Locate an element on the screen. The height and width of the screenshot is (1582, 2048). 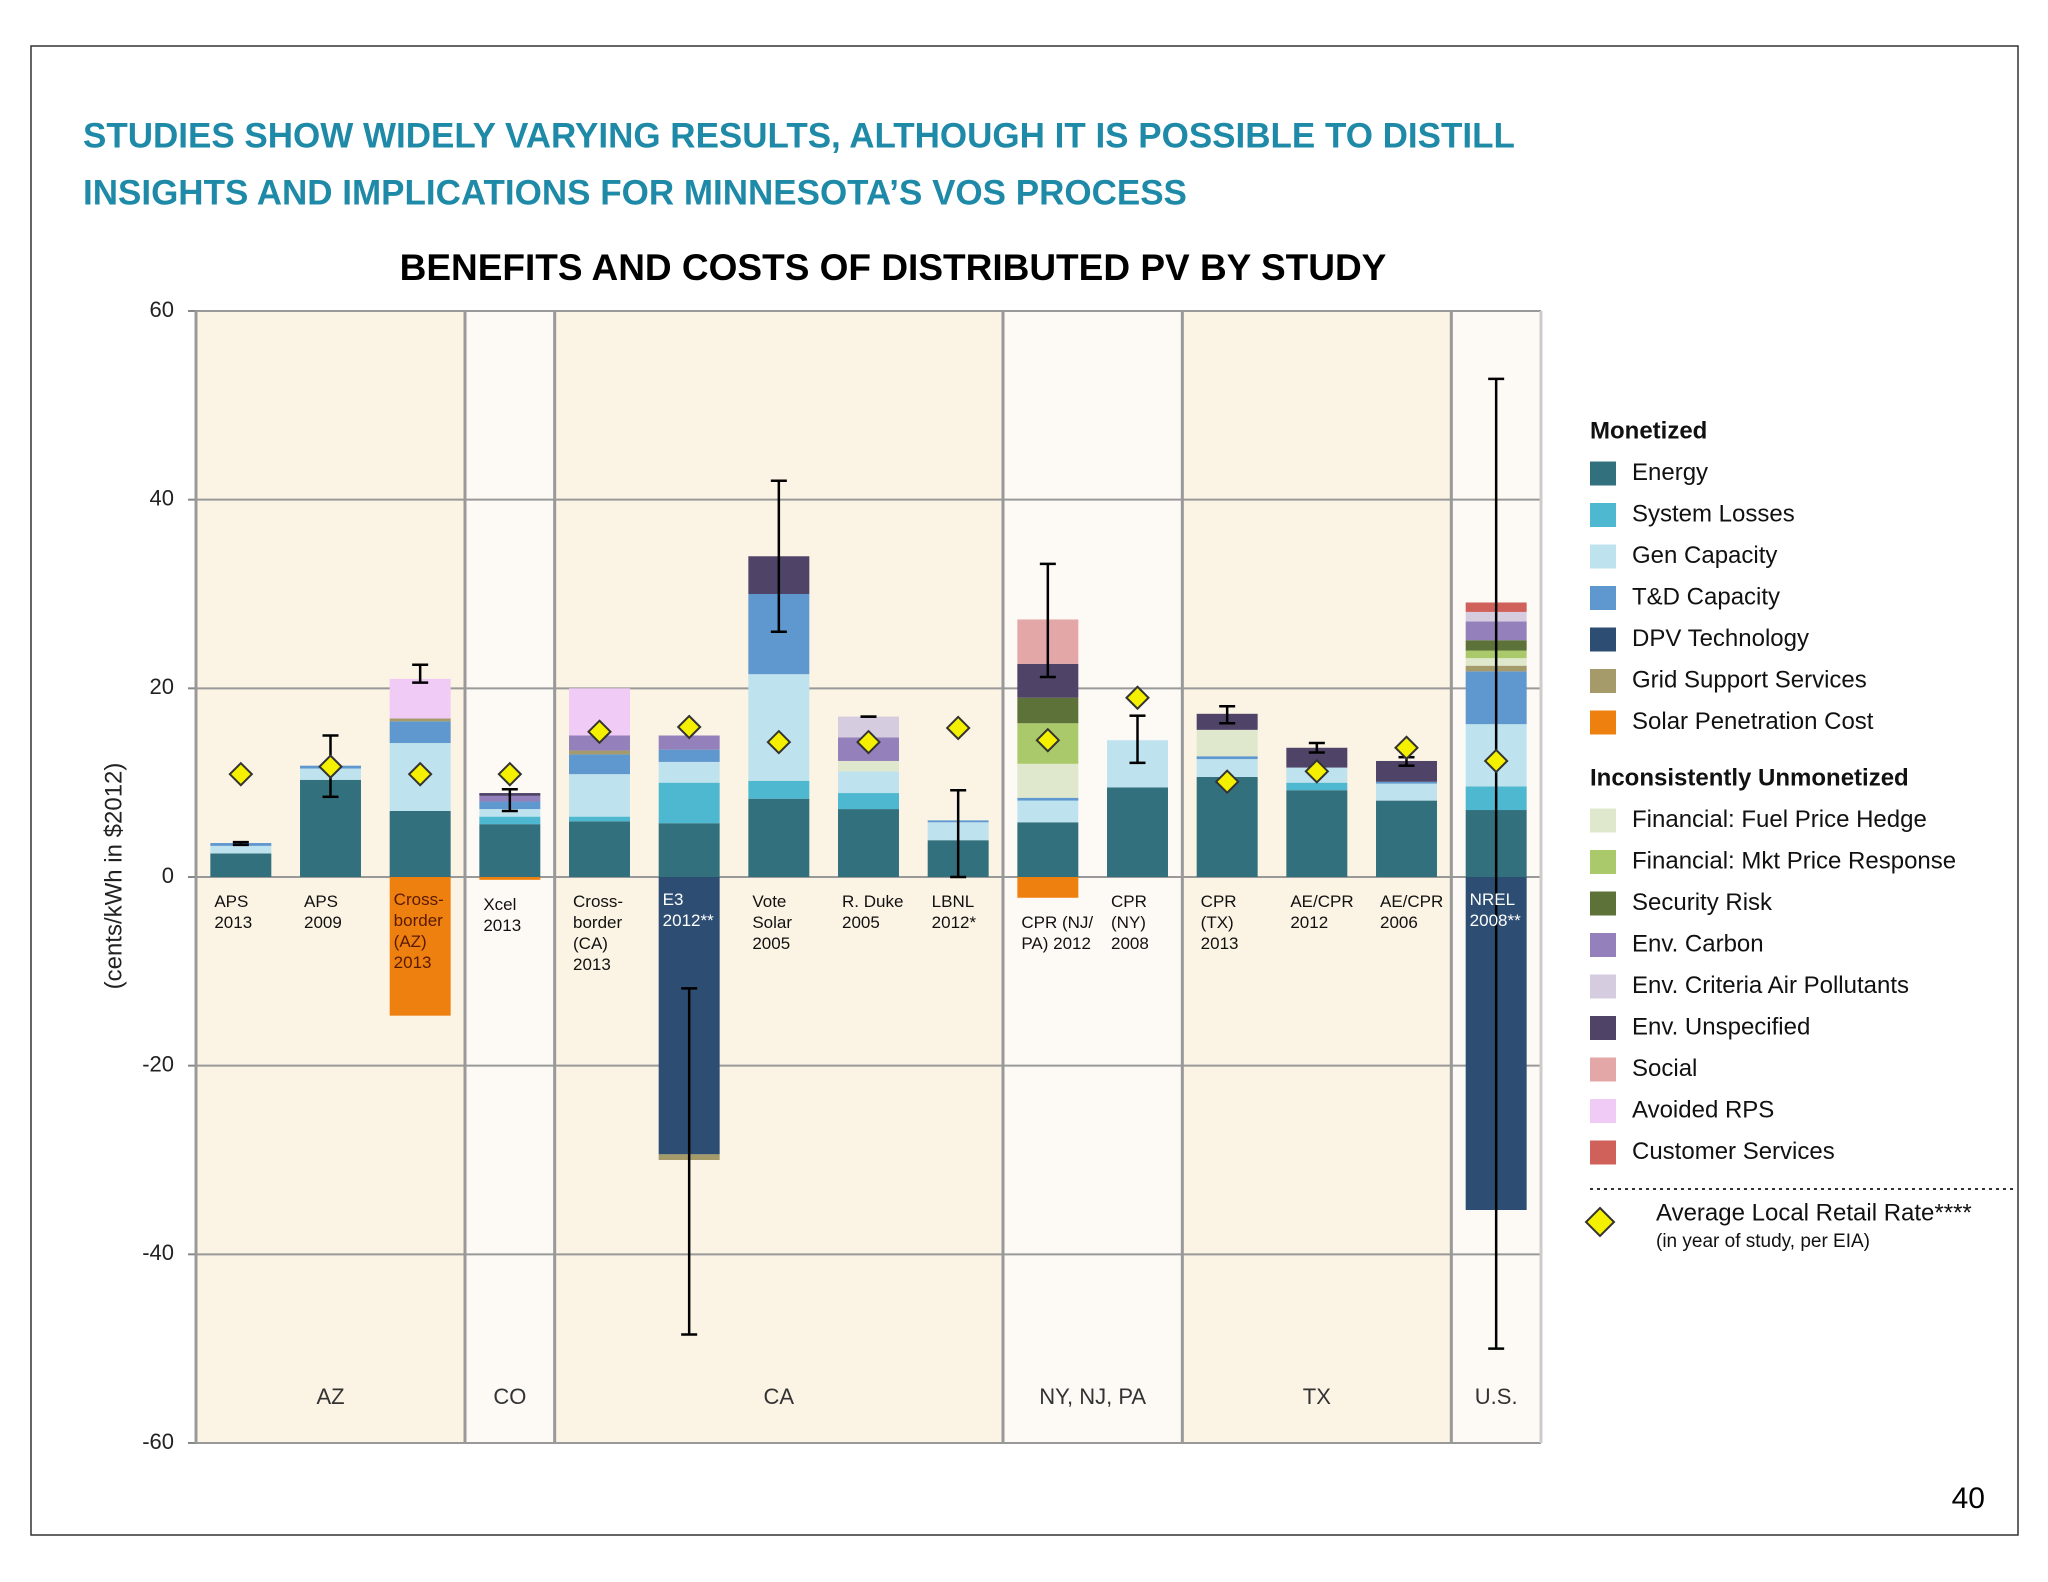
y-tick-label: -20 is located at coordinates (158, 1063).